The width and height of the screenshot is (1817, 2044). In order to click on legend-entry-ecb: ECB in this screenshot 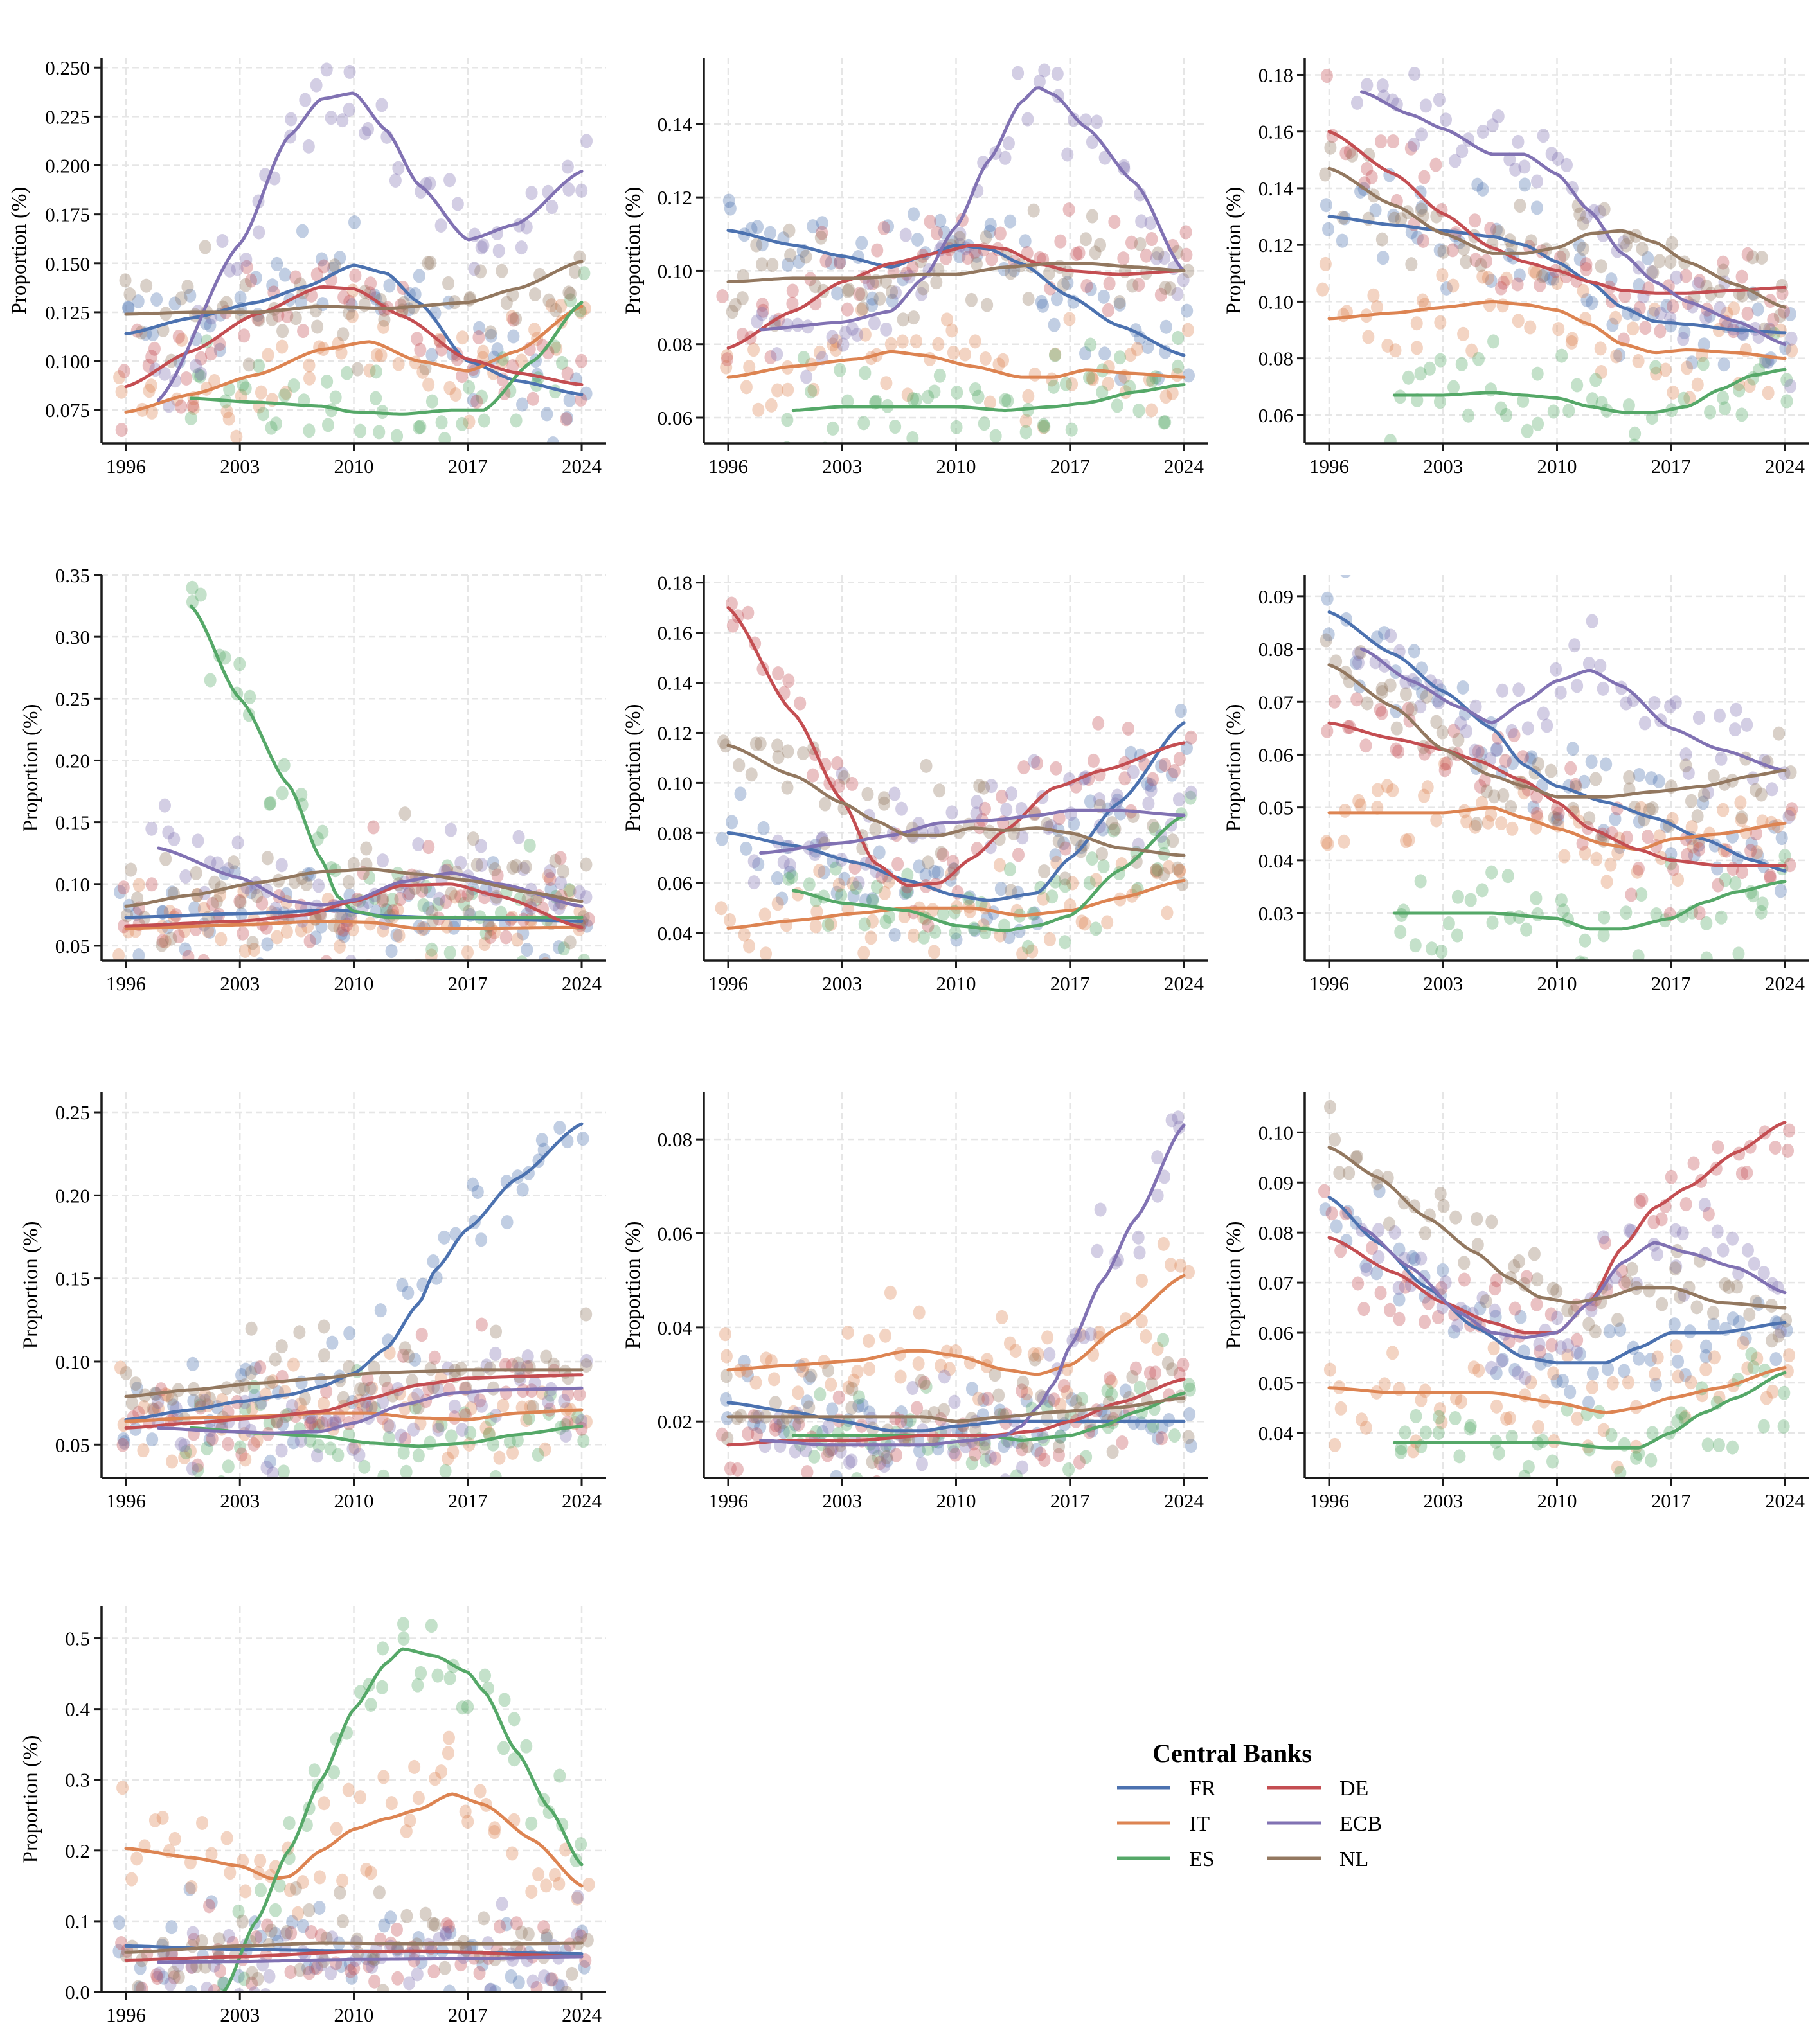, I will do `click(1324, 1824)`.